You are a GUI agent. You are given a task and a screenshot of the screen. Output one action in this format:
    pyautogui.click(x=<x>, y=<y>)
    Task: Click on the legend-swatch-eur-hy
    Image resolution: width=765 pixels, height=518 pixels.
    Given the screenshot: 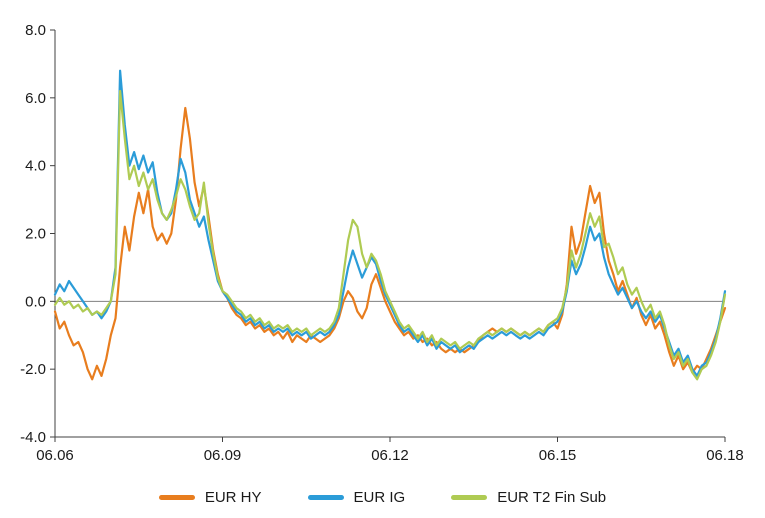 What is the action you would take?
    pyautogui.click(x=176, y=497)
    